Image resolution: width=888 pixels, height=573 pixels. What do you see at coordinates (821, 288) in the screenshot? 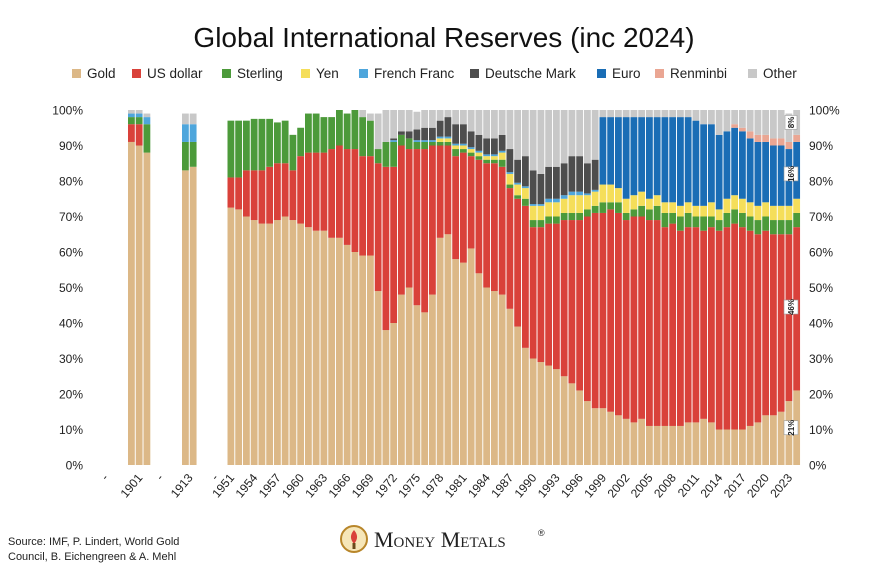
I see `y-tick-right: 50%` at bounding box center [821, 288].